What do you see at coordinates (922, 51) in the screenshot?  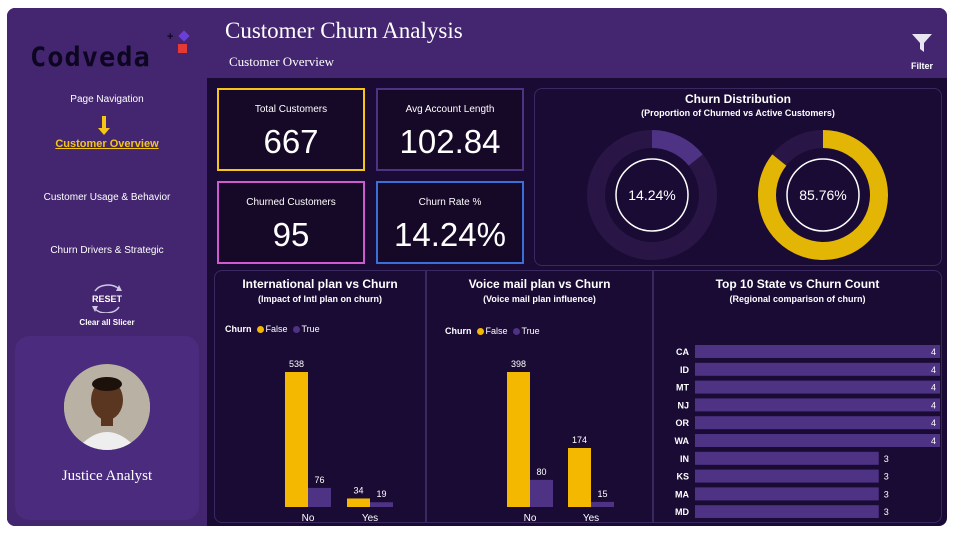 I see `filter-button: Filter` at bounding box center [922, 51].